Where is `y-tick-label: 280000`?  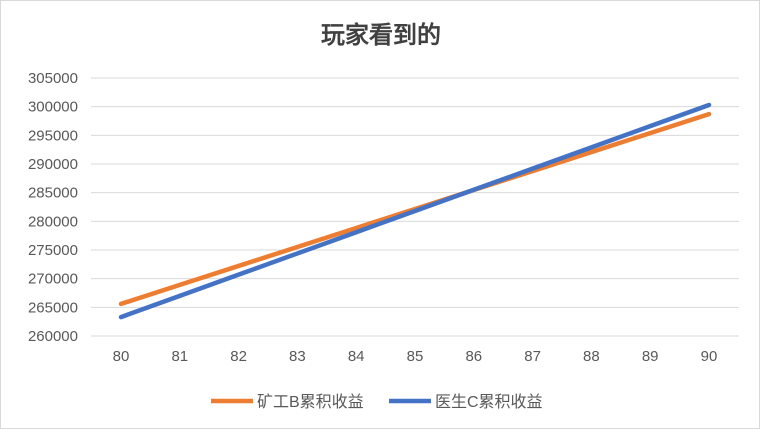 y-tick-label: 280000 is located at coordinates (53, 221).